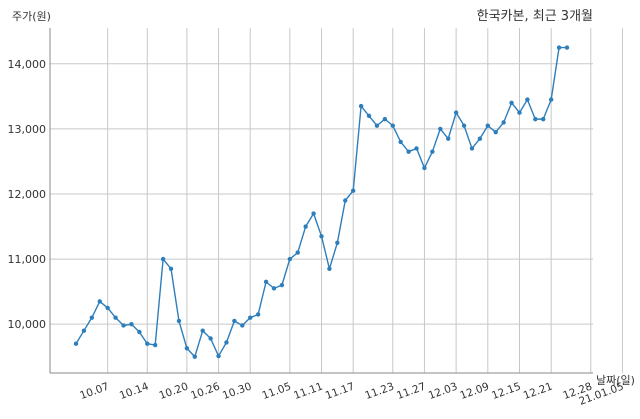 The height and width of the screenshot is (419, 640). What do you see at coordinates (174, 392) in the screenshot?
I see `x-tick-label: 10.20` at bounding box center [174, 392].